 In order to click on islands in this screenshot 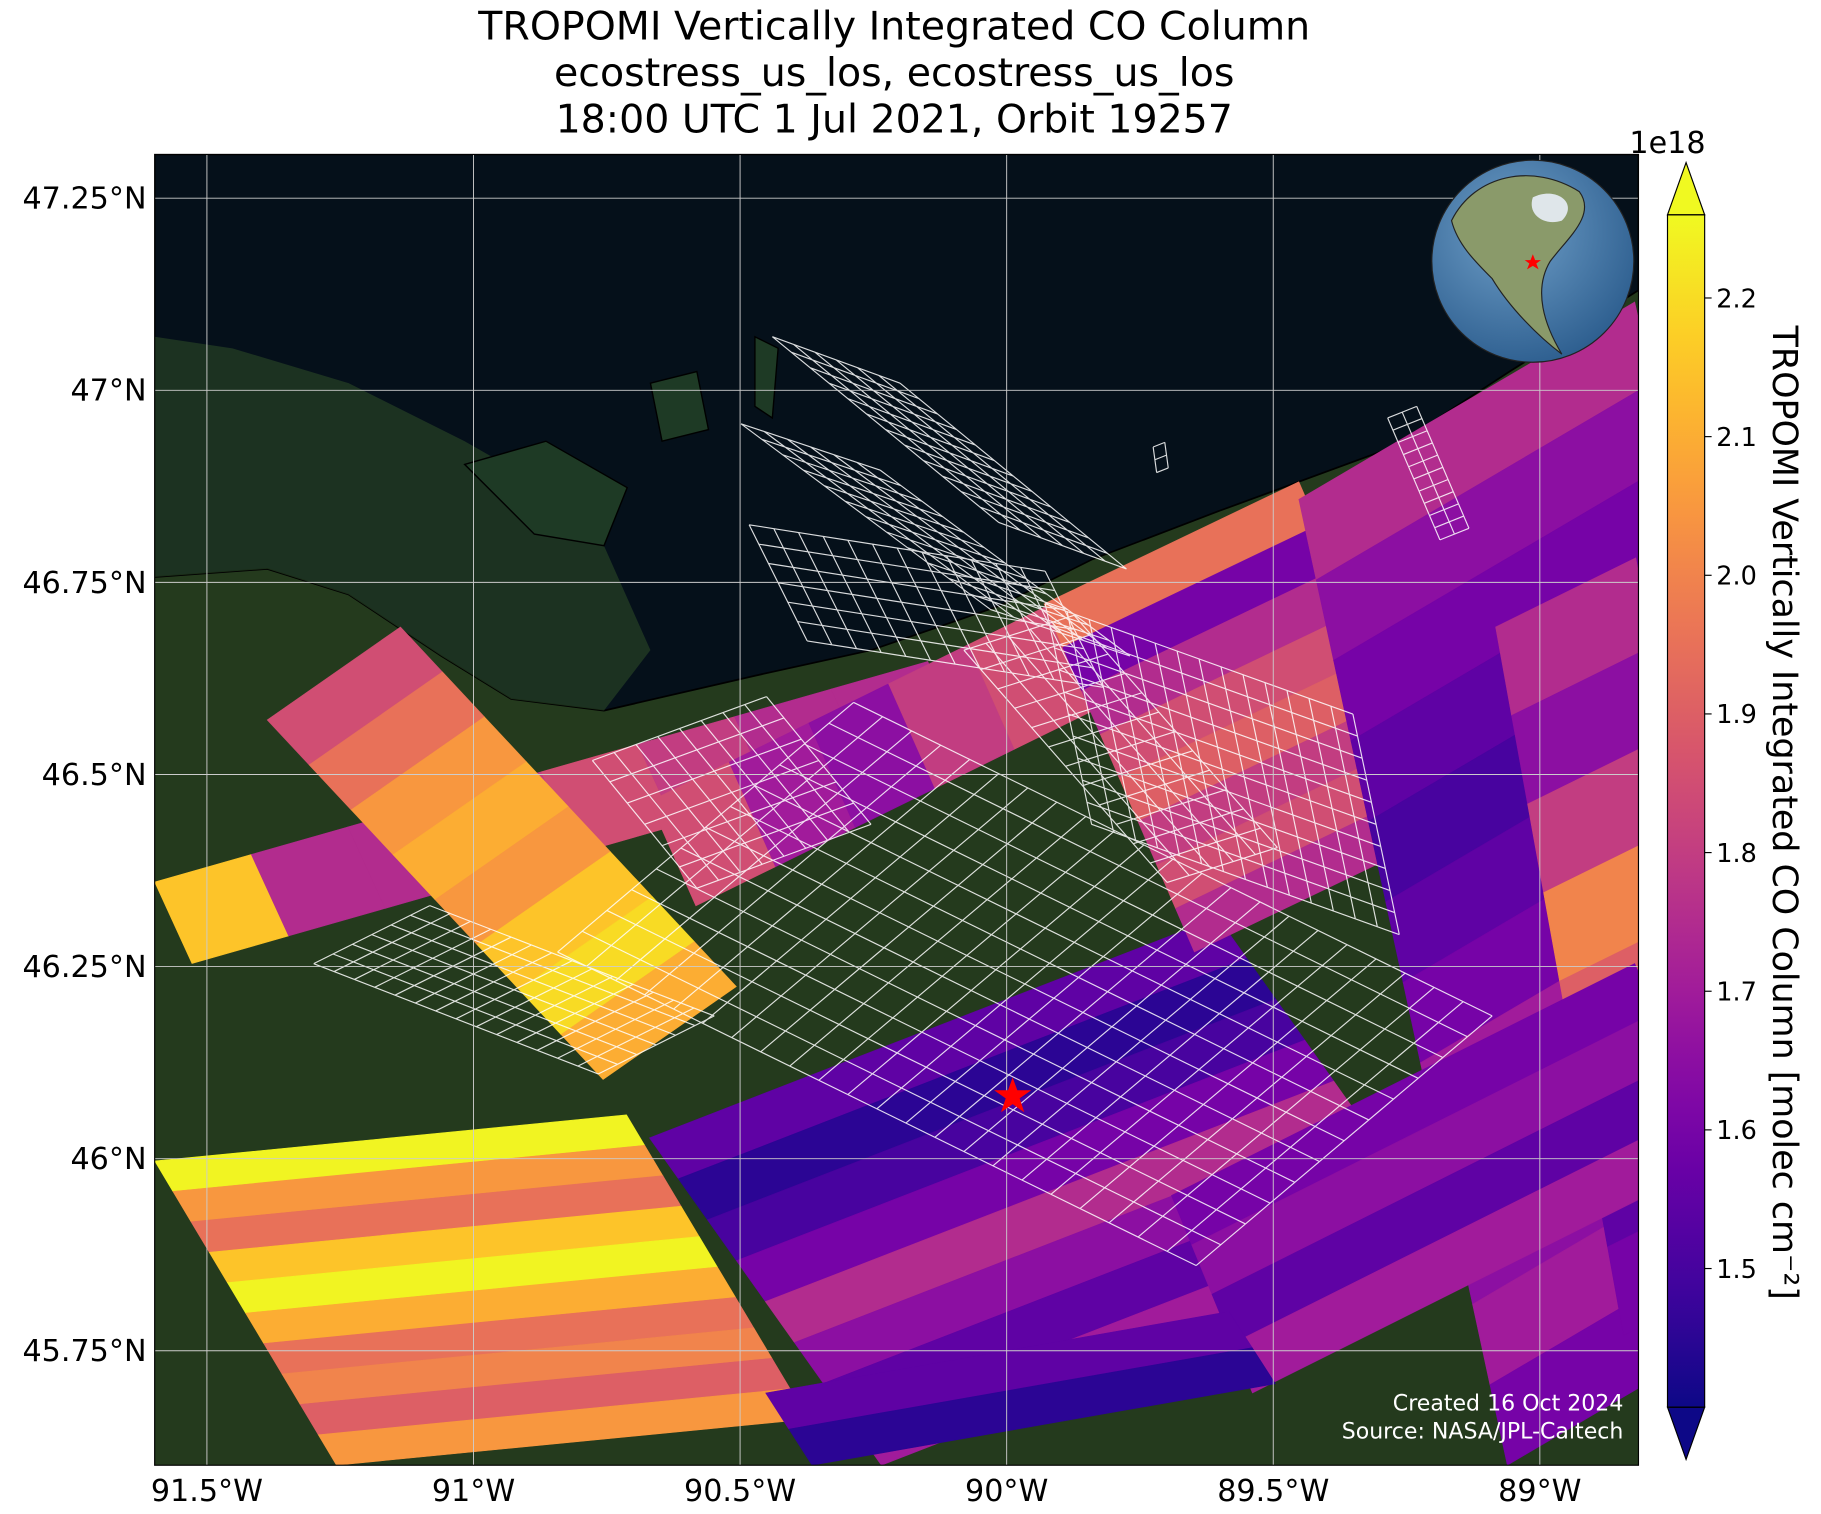, I will do `click(621, 441)`.